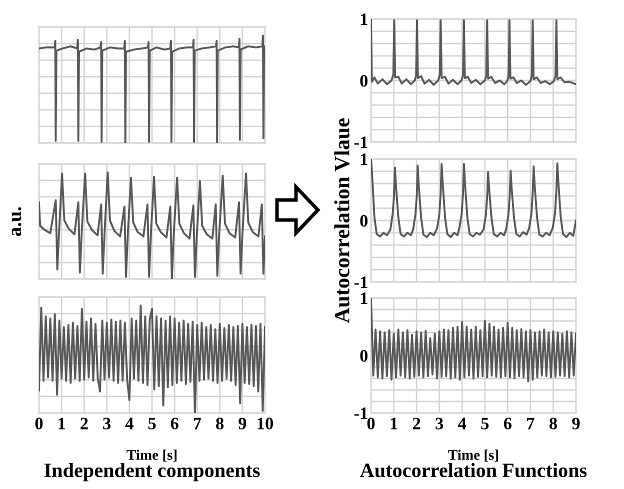 The image size is (624, 489). I want to click on x-tick-label: 10, so click(266, 424).